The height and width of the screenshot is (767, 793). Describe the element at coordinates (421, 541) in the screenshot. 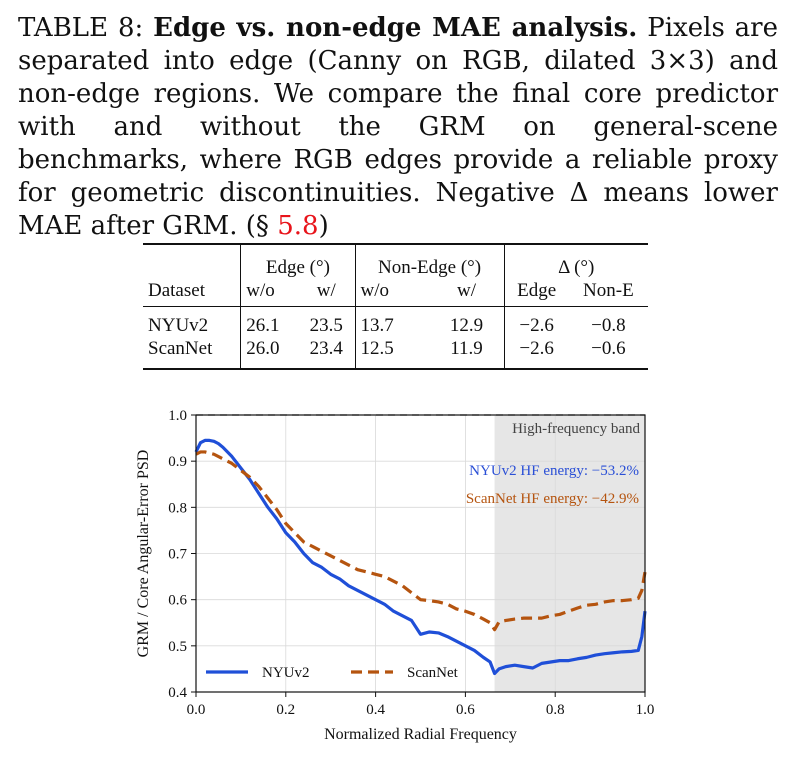

I see `series-line-scannet` at that location.